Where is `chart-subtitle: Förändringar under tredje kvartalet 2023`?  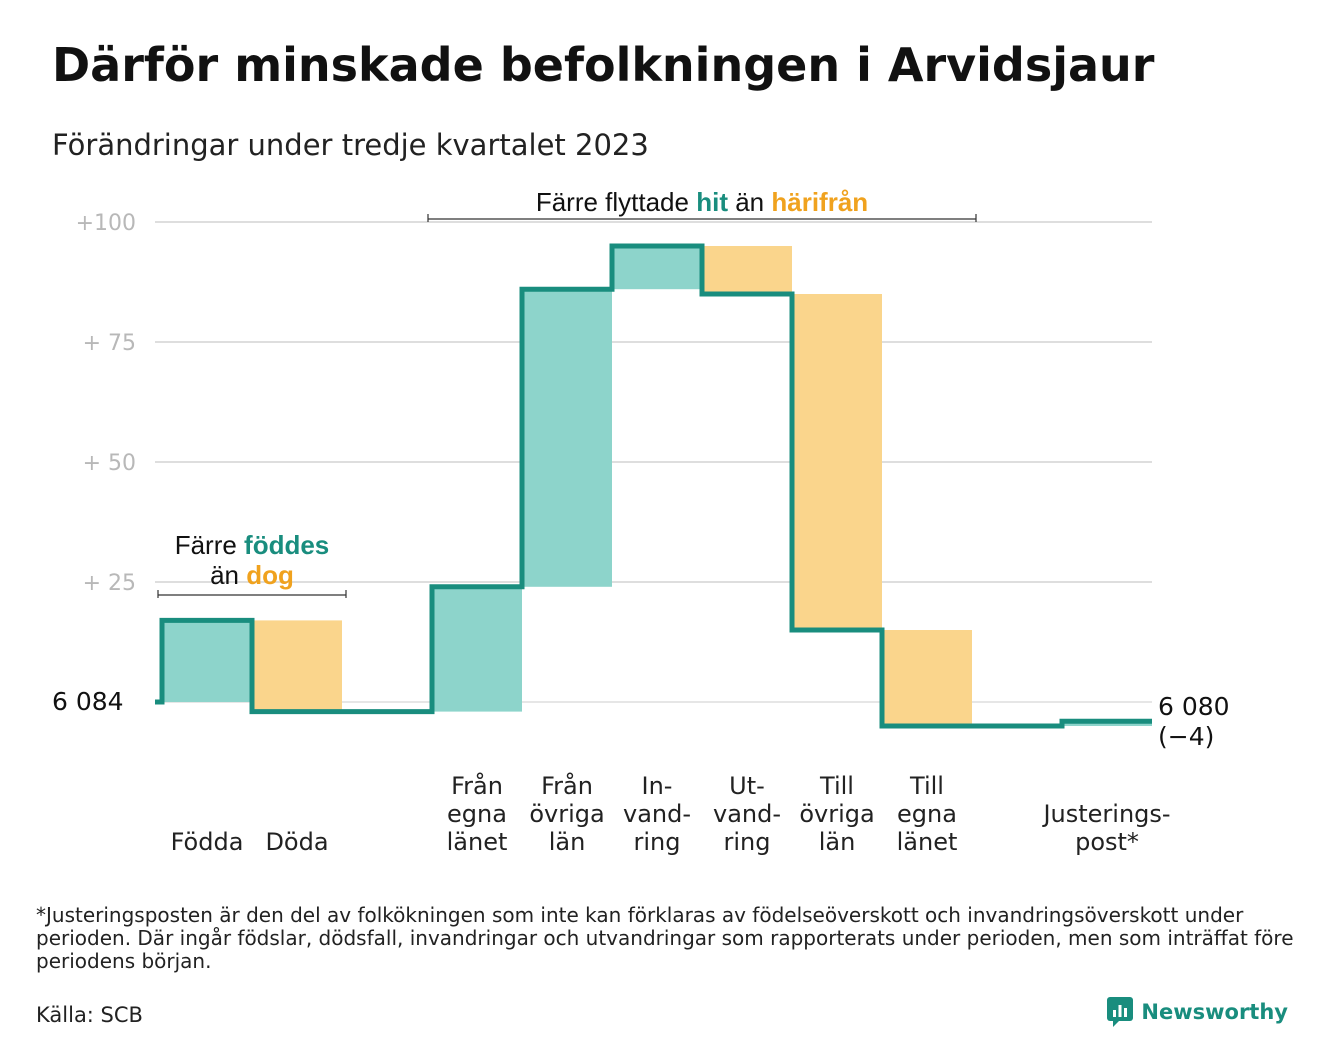 chart-subtitle: Förändringar under tredje kvartalet 2023 is located at coordinates (350, 145).